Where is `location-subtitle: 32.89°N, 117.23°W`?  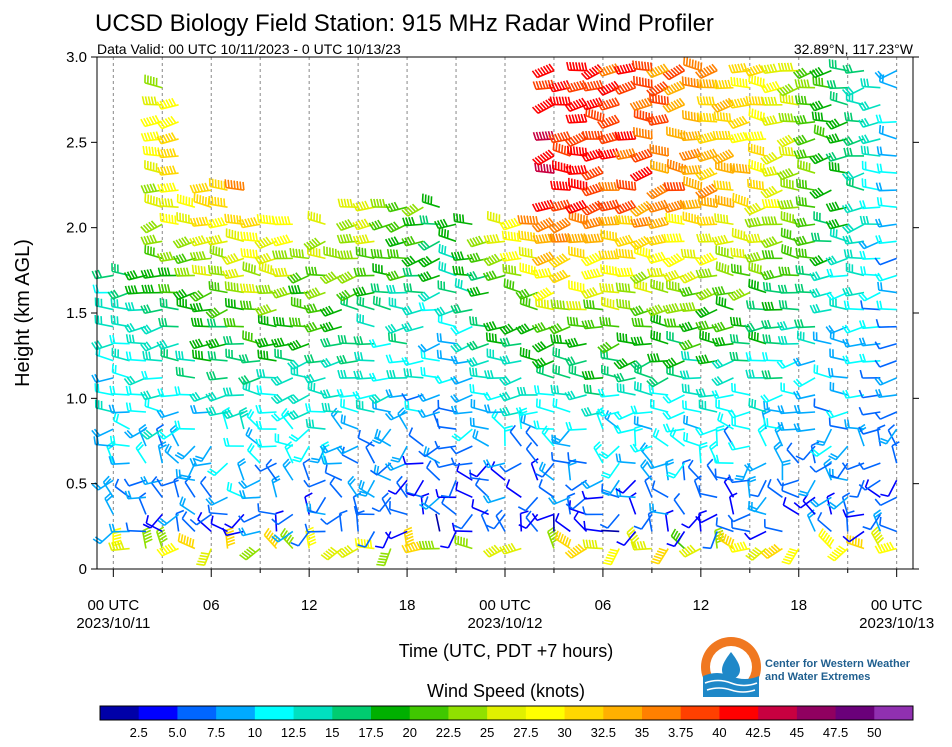
location-subtitle: 32.89°N, 117.23°W is located at coordinates (854, 49).